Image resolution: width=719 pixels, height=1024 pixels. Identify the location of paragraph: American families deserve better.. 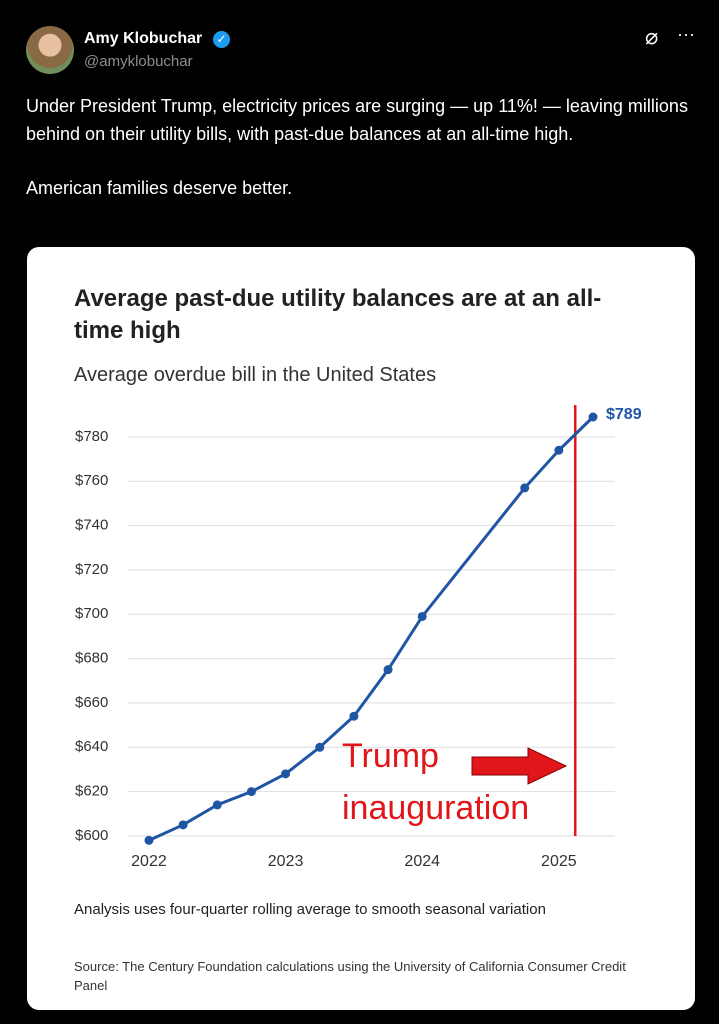
(159, 188).